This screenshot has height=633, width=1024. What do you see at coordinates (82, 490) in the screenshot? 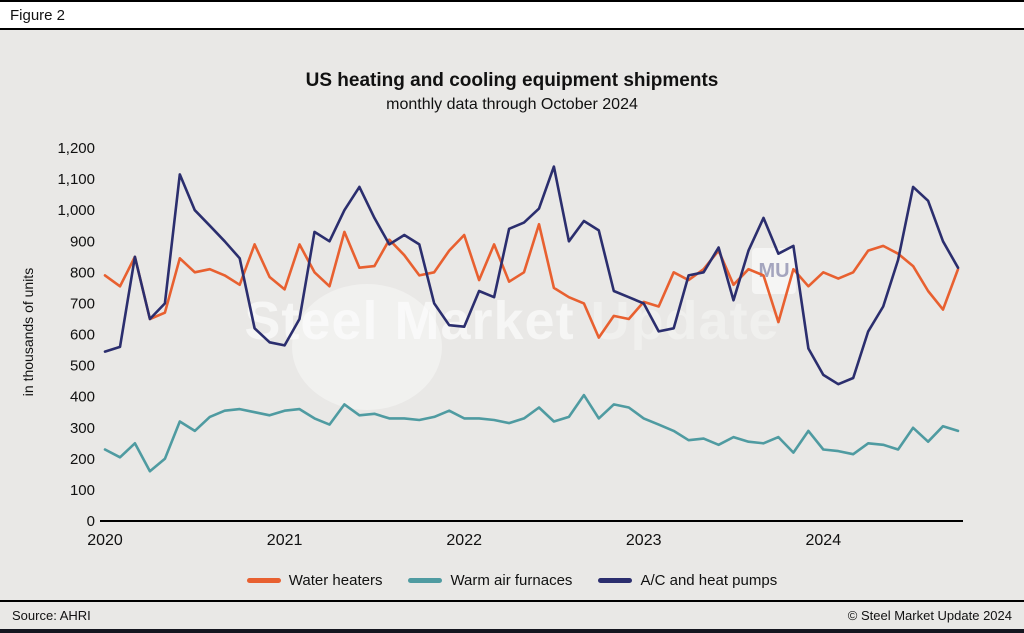
I see `svg-text: 100` at bounding box center [82, 490].